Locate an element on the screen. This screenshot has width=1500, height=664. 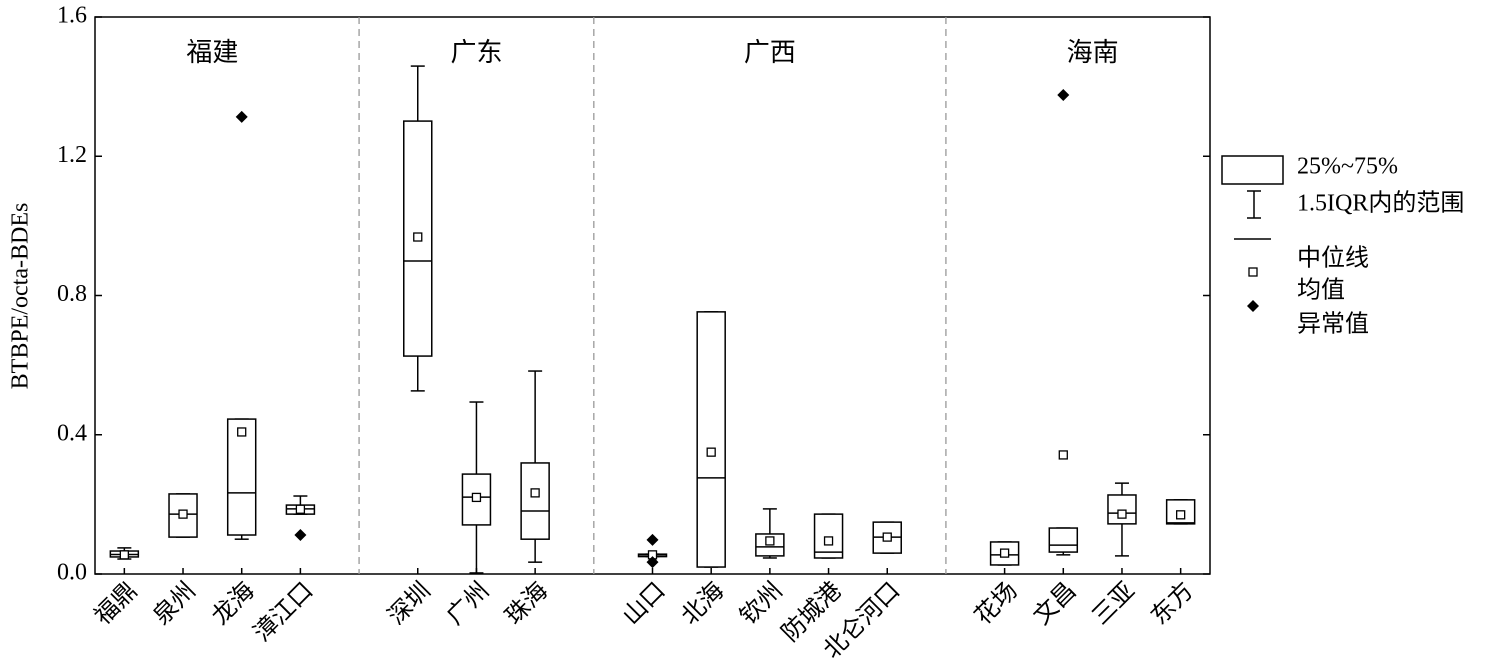
legend-label: 均值 is located at coordinates (1321, 290).